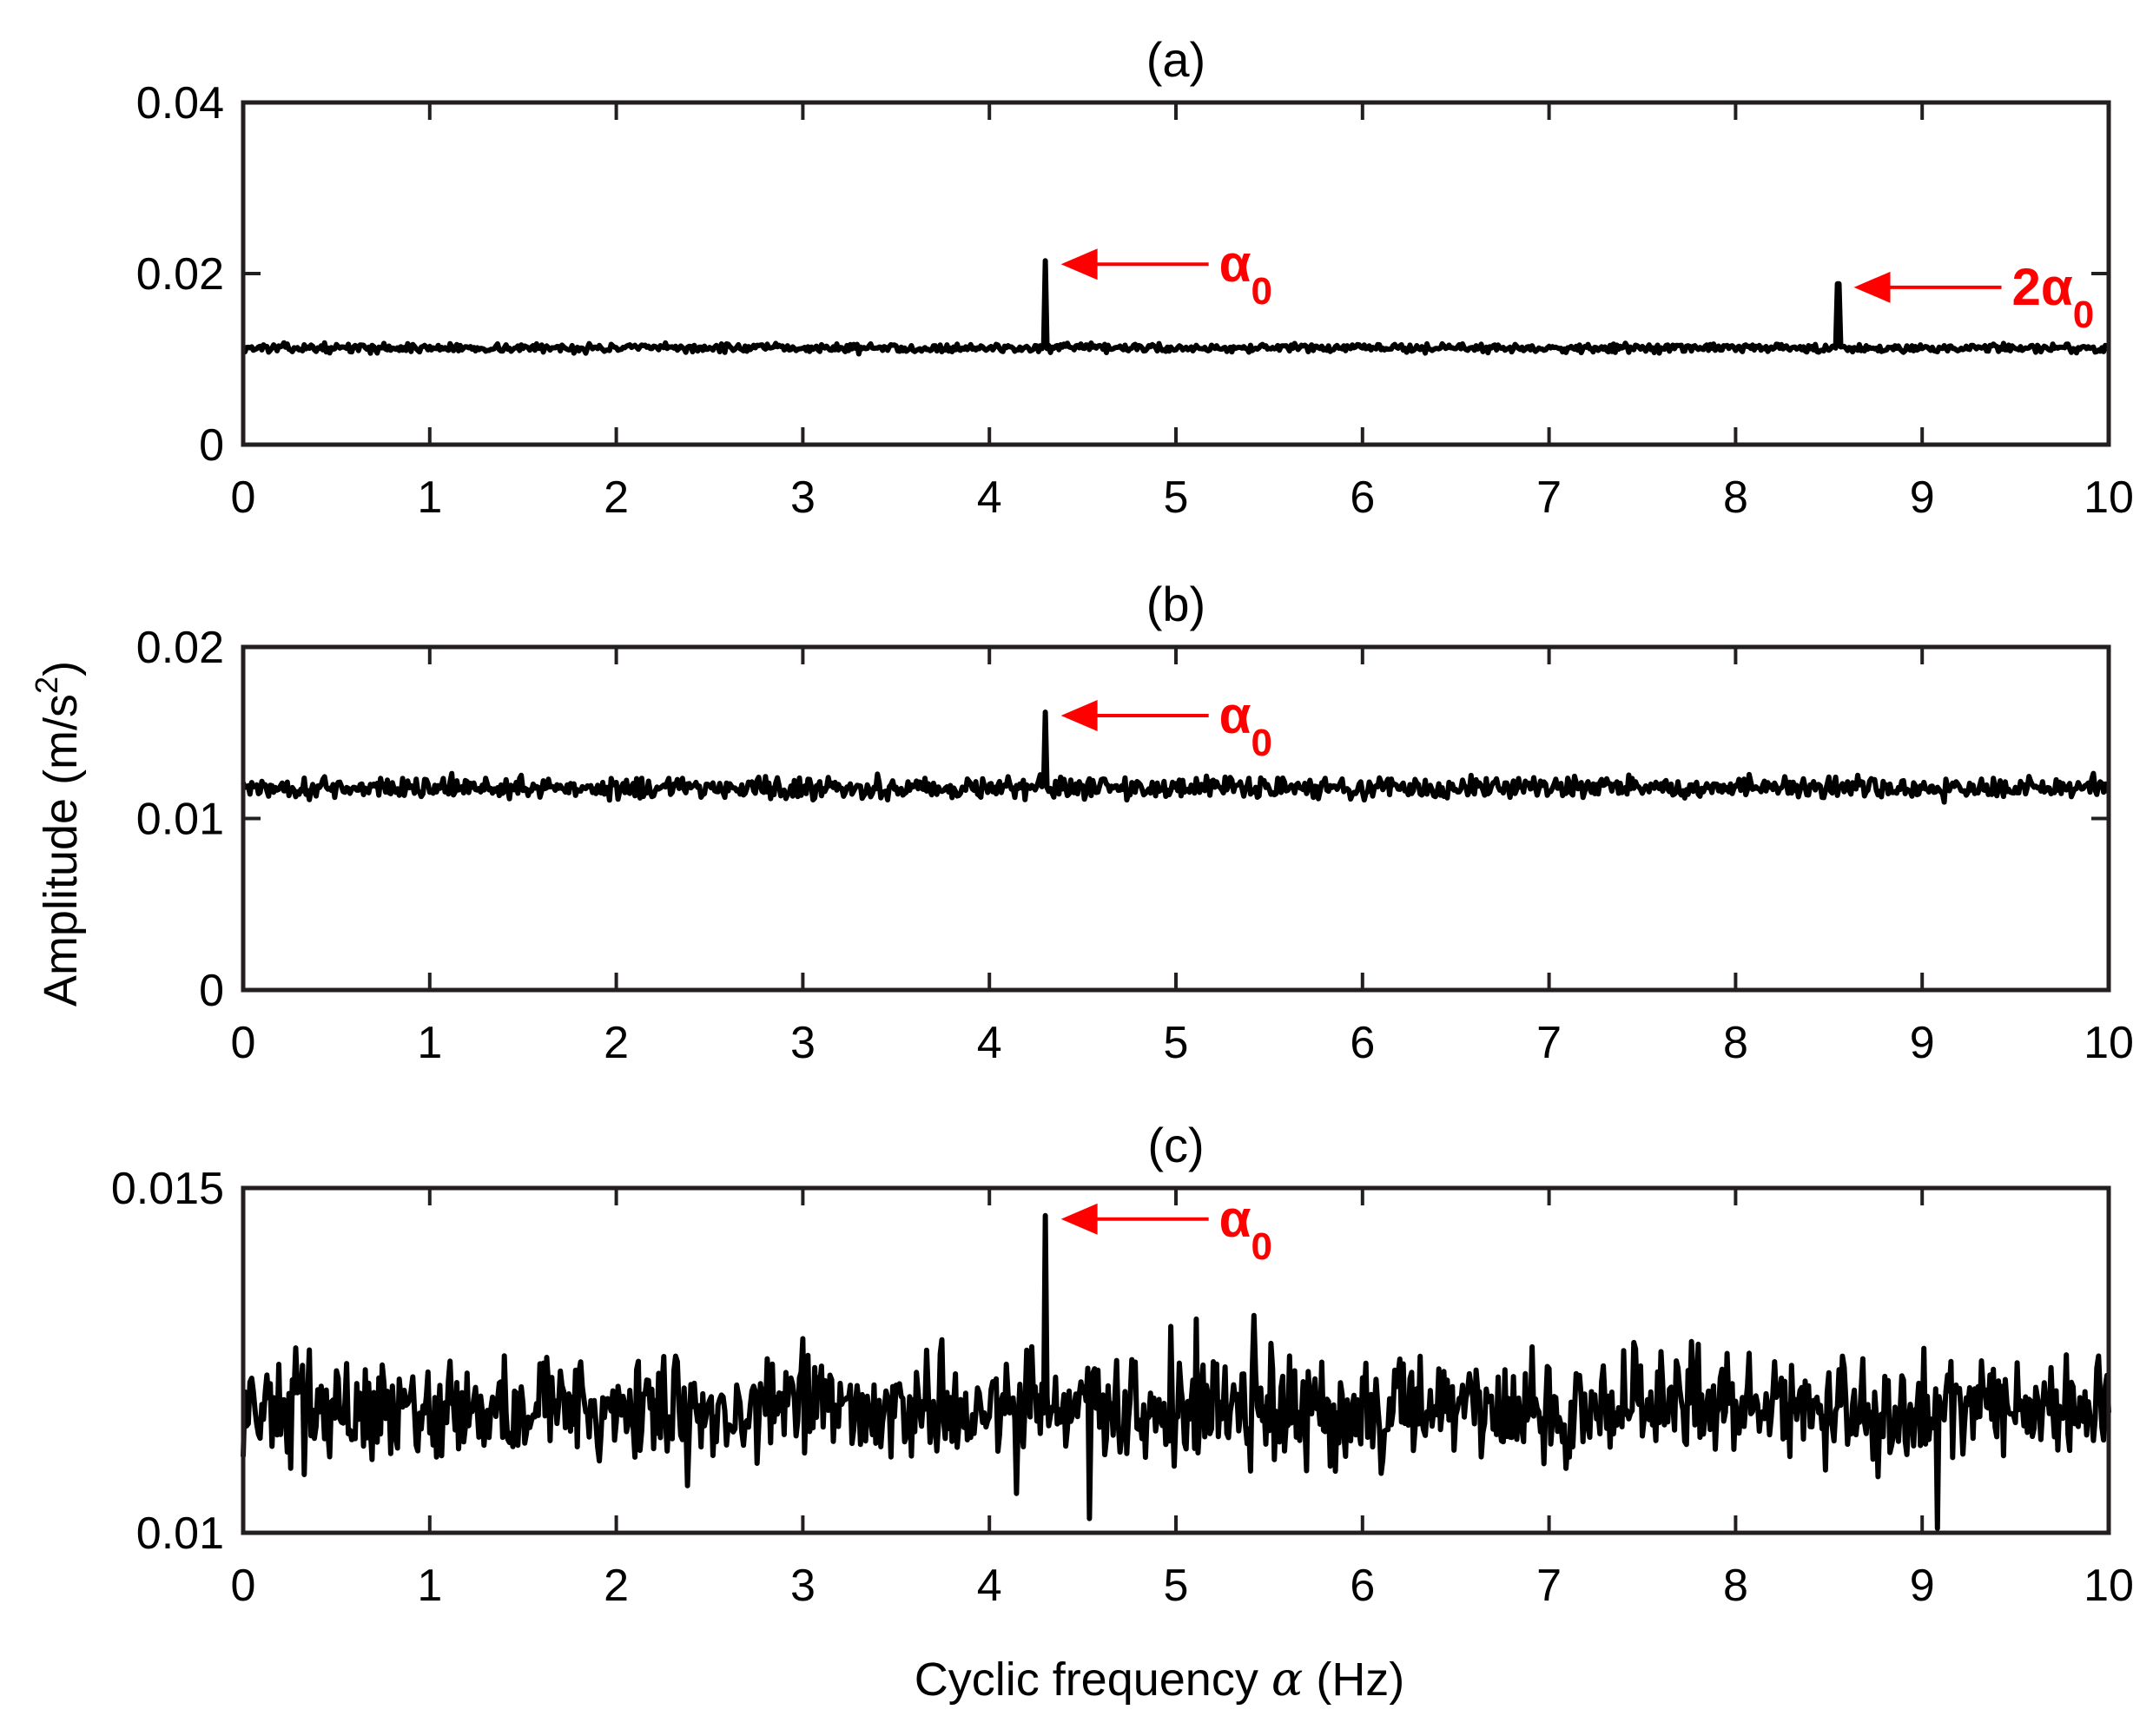  I want to click on x-axis-label: Cyclic frequency α (Hz), so click(1160, 1679).